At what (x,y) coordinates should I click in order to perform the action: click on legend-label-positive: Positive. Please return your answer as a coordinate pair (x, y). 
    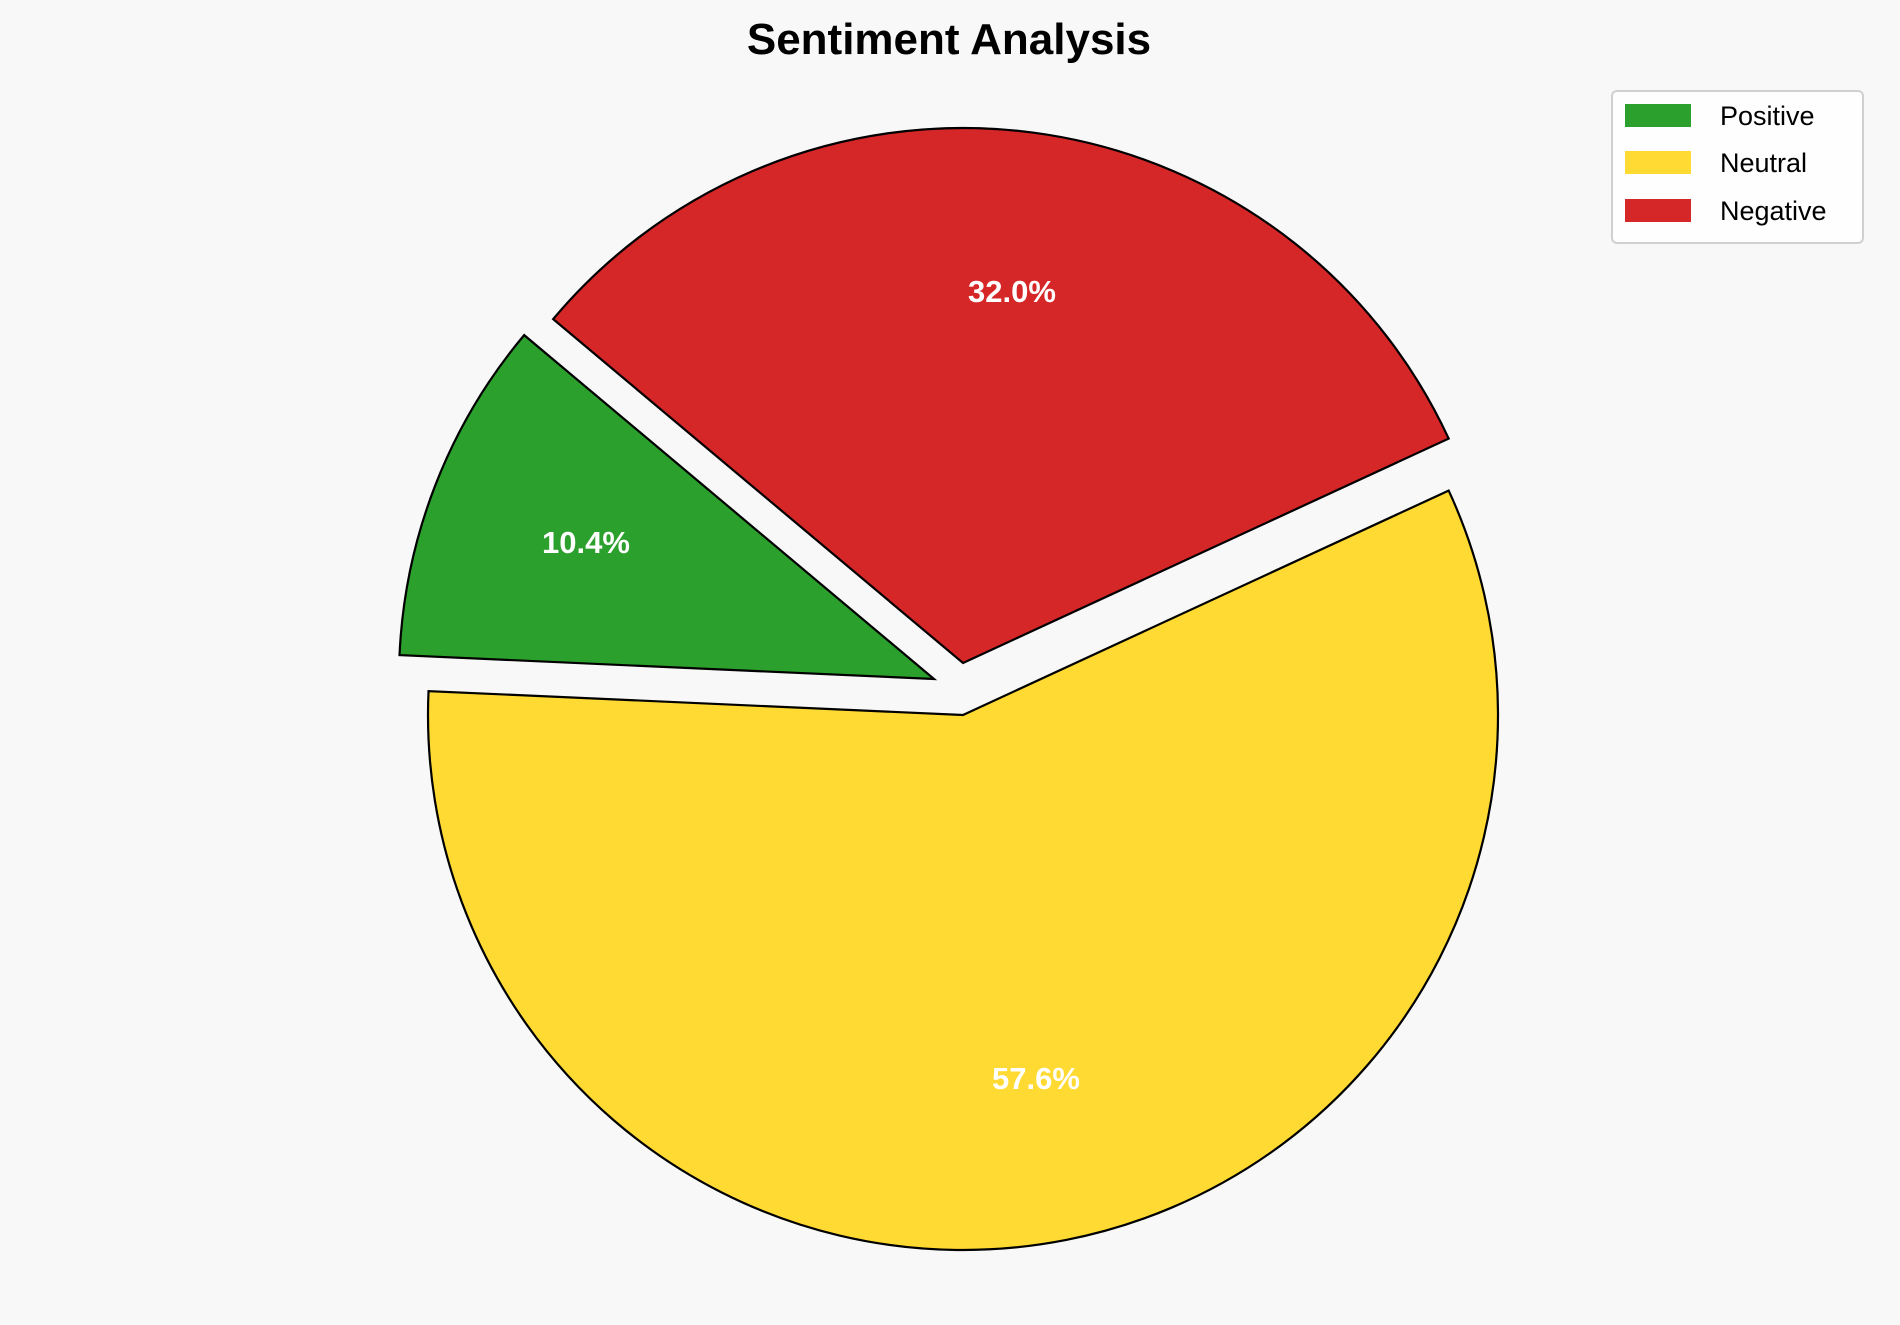
    Looking at the image, I should click on (1767, 116).